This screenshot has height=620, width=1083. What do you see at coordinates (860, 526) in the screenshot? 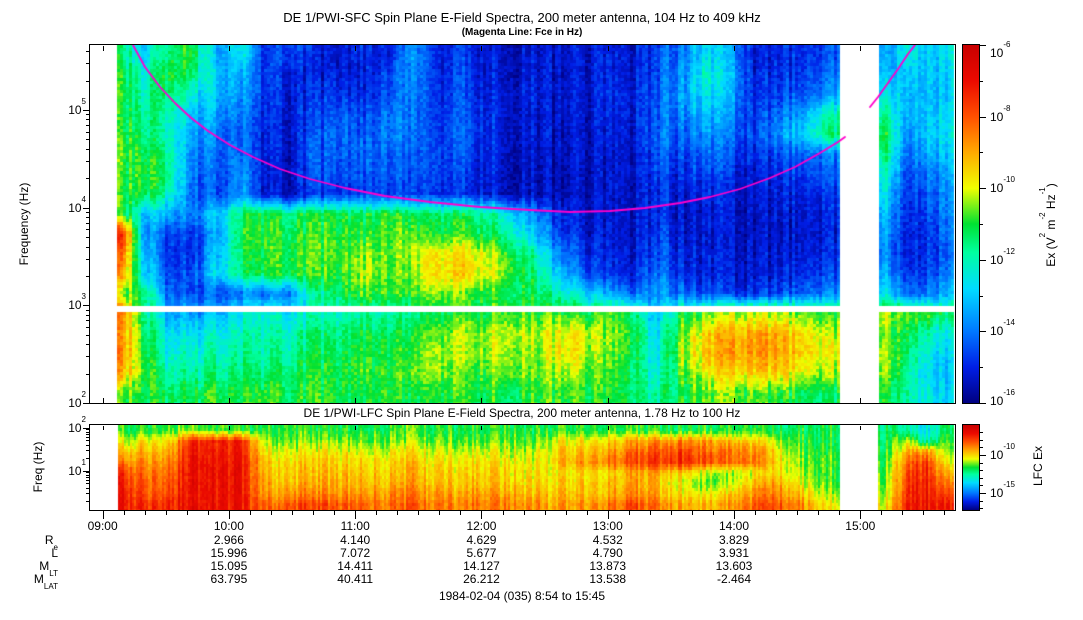
I see `time-tick-label: 15:00` at bounding box center [860, 526].